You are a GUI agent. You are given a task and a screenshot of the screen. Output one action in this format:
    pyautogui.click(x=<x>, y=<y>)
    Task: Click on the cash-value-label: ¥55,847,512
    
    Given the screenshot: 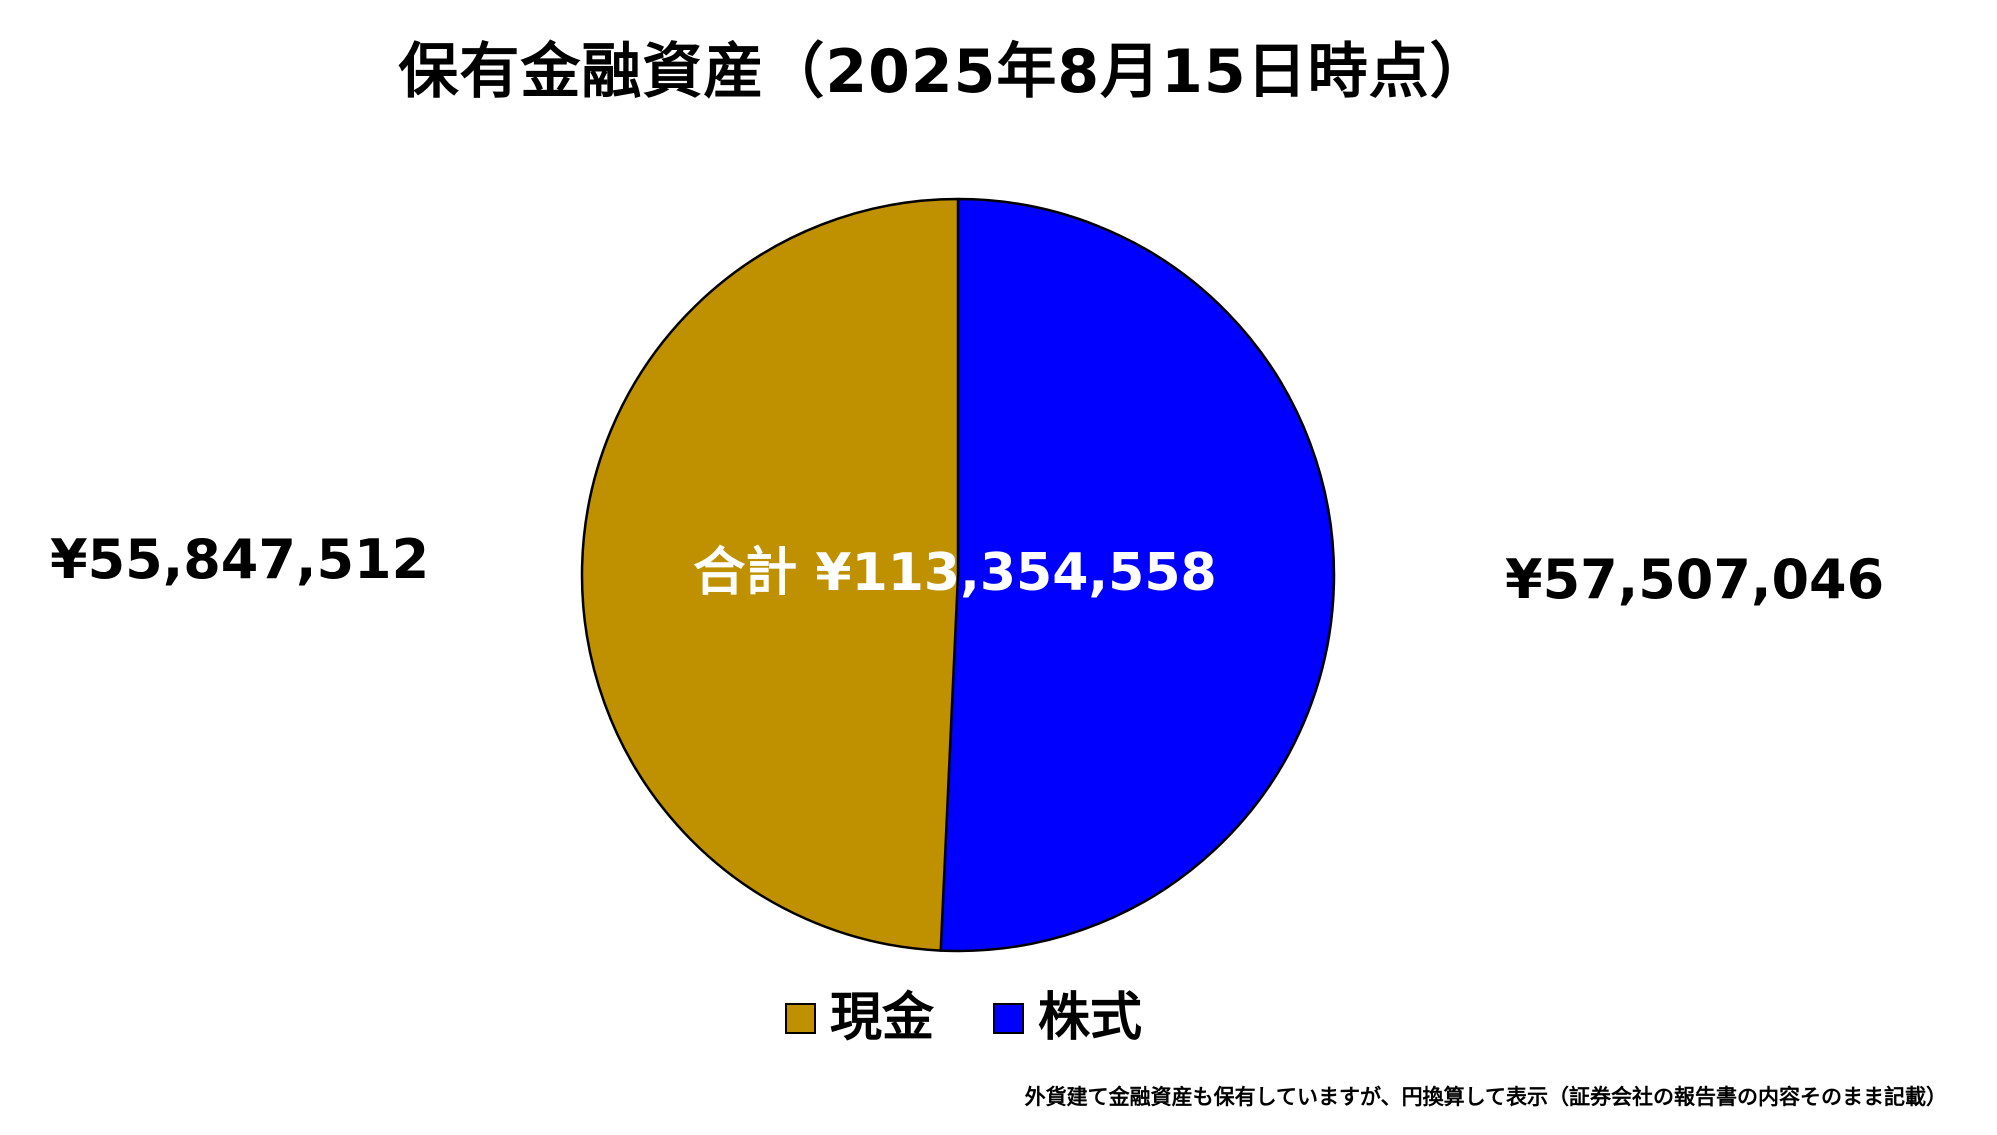 What is the action you would take?
    pyautogui.click(x=240, y=559)
    